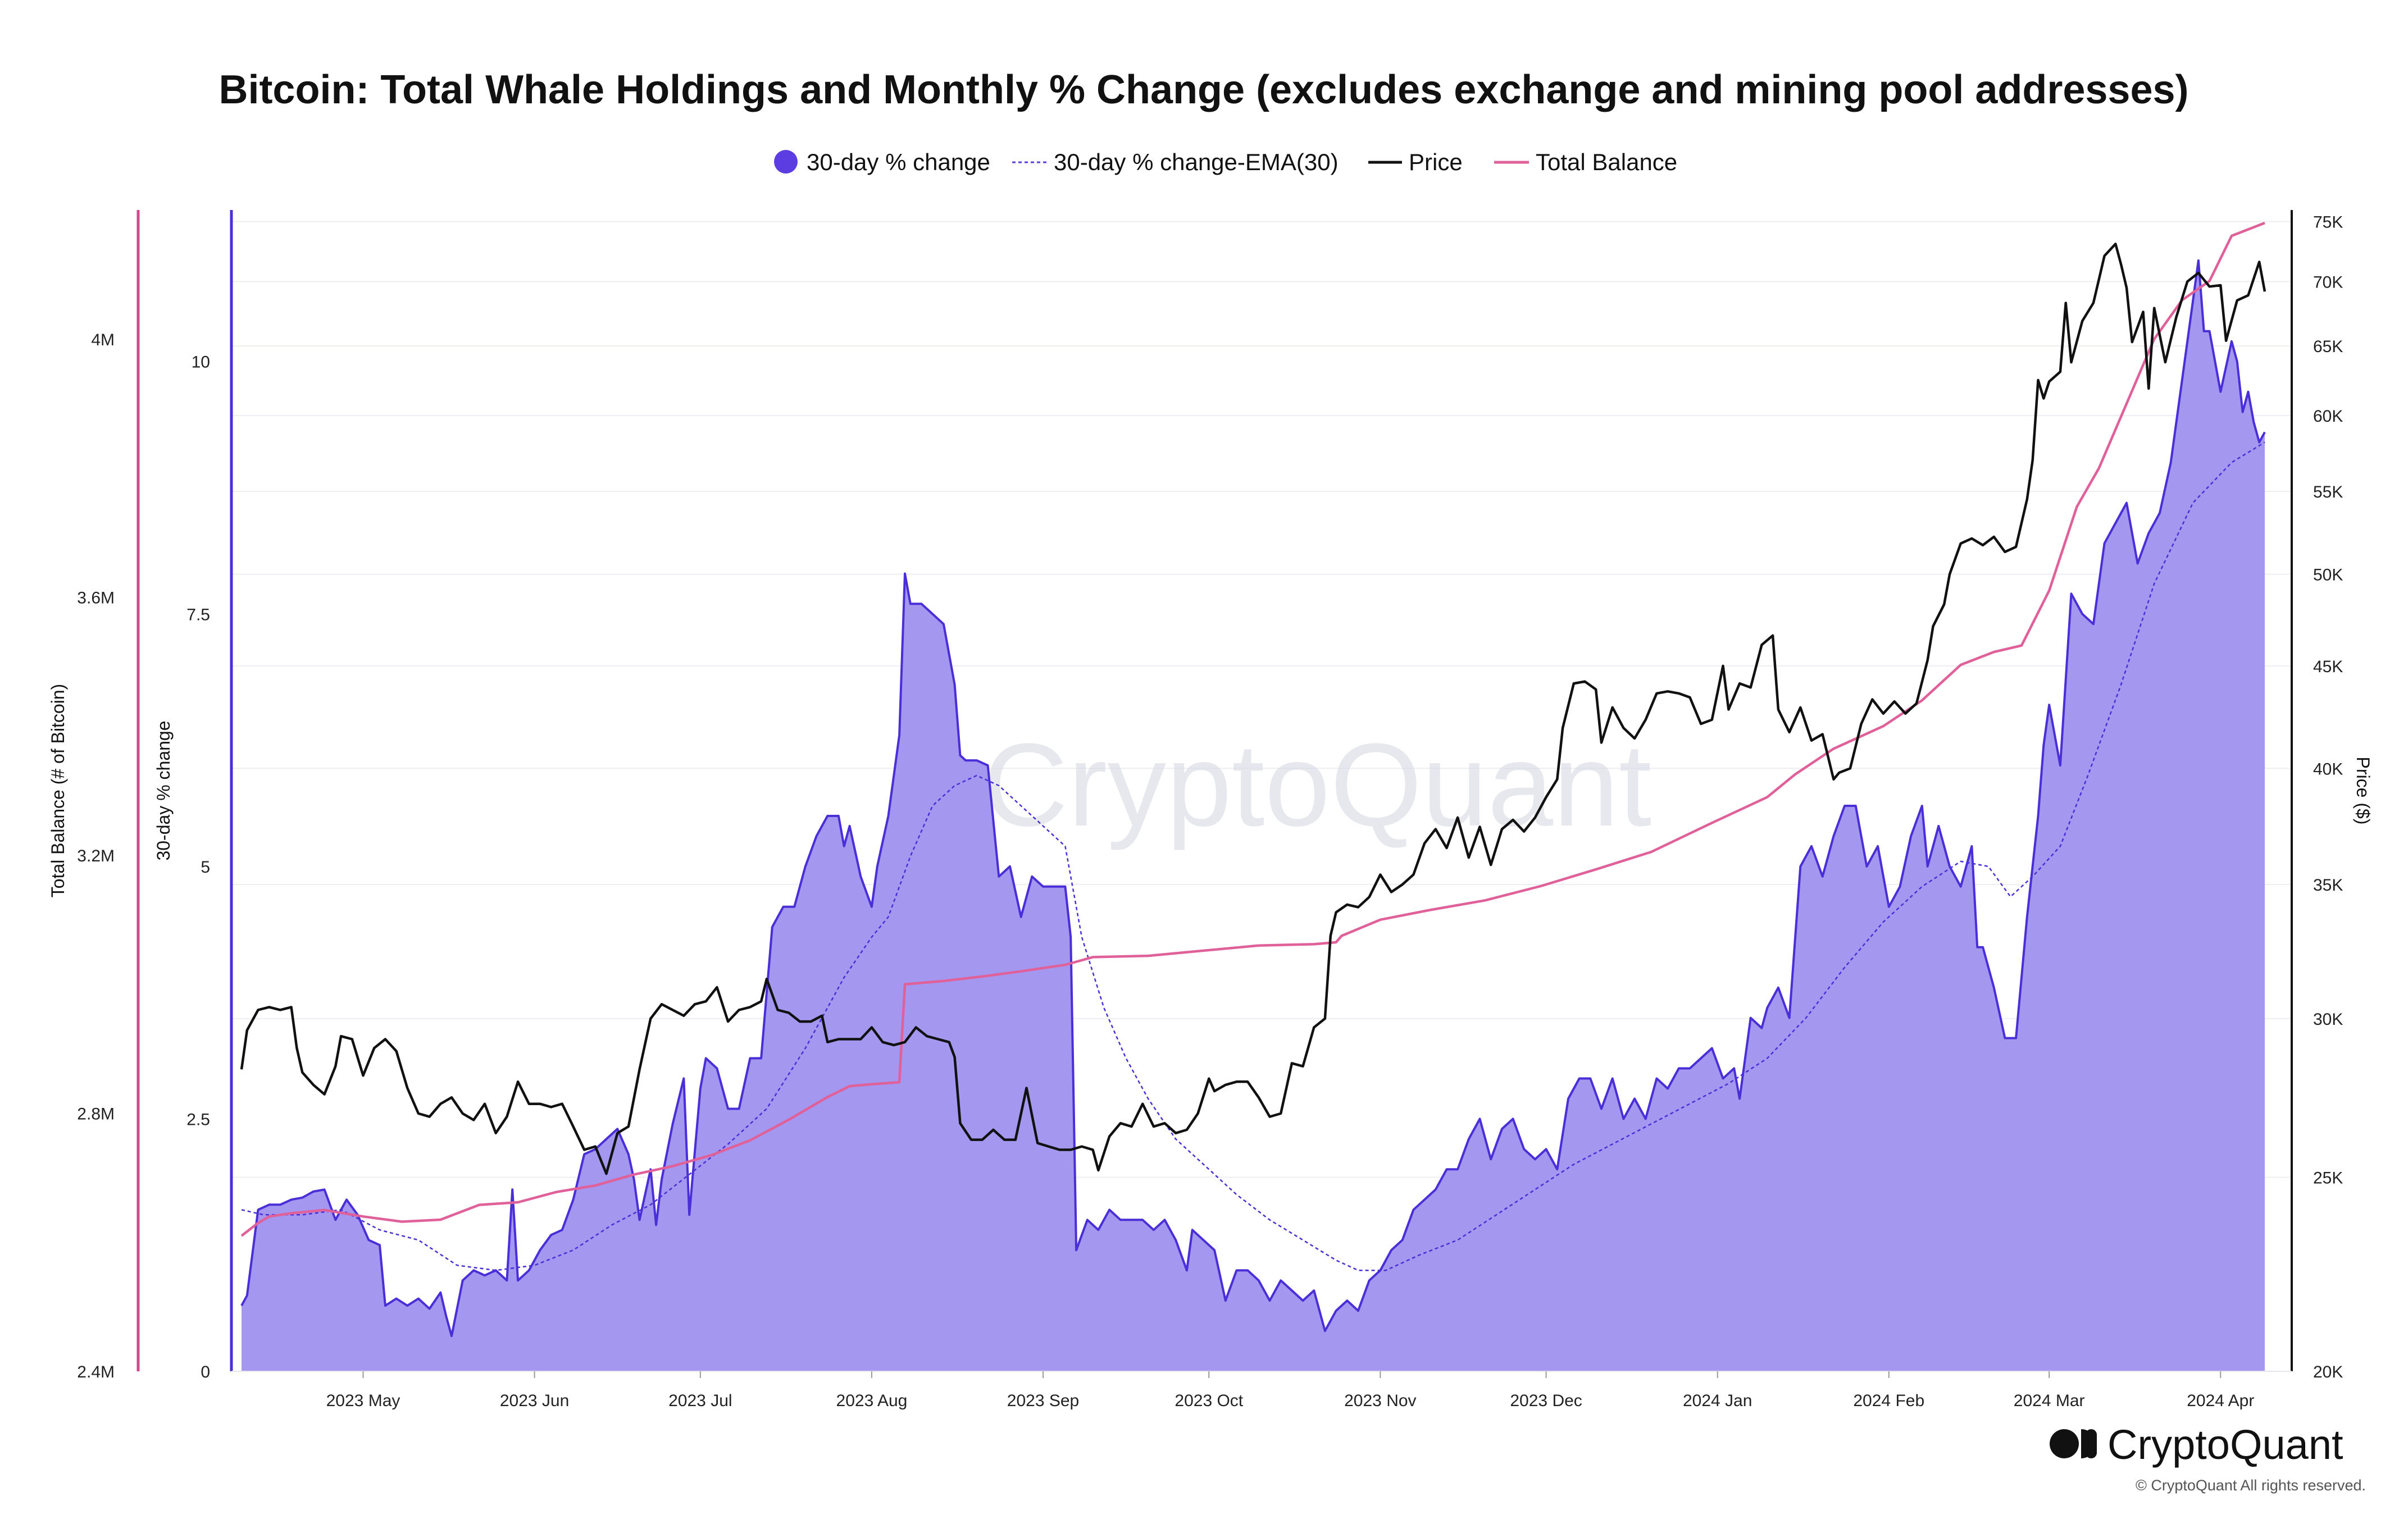 The height and width of the screenshot is (1519, 2408). What do you see at coordinates (363, 1401) in the screenshot?
I see `x-tick-label: 2023 May` at bounding box center [363, 1401].